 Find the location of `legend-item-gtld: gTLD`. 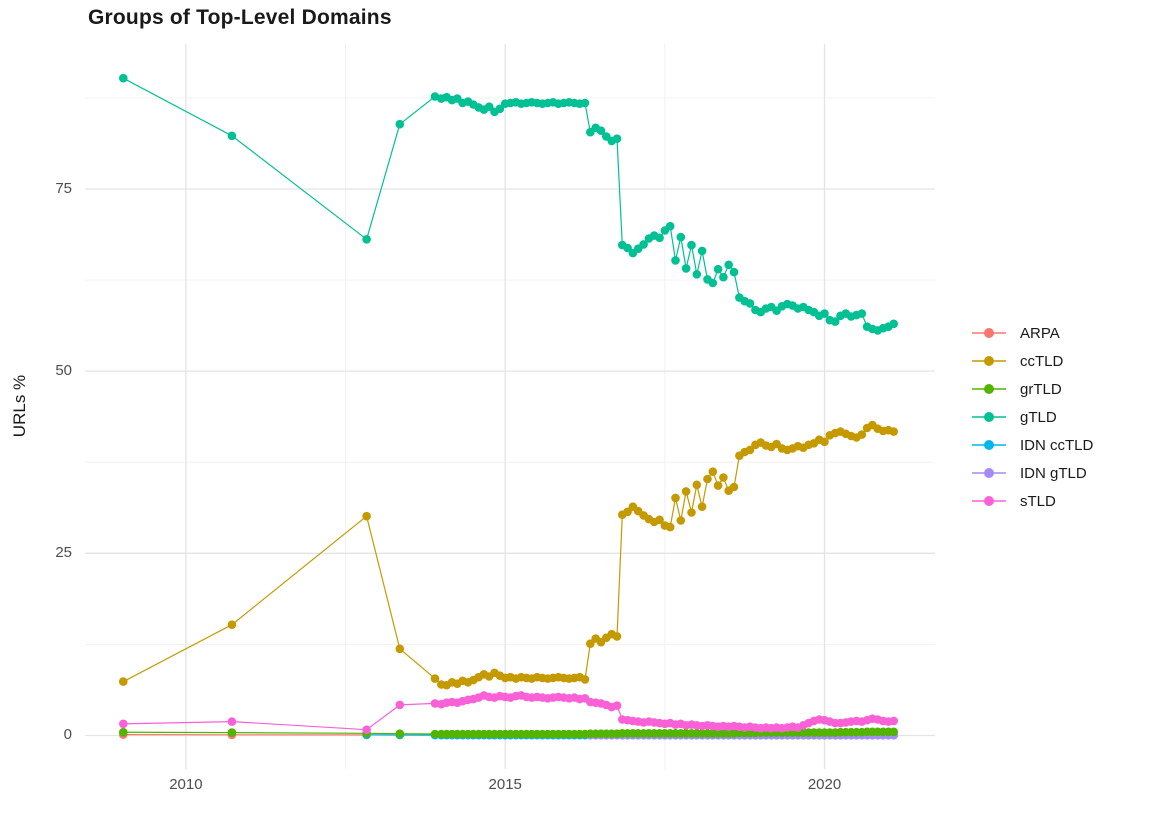

legend-item-gtld: gTLD is located at coordinates (1032, 417).